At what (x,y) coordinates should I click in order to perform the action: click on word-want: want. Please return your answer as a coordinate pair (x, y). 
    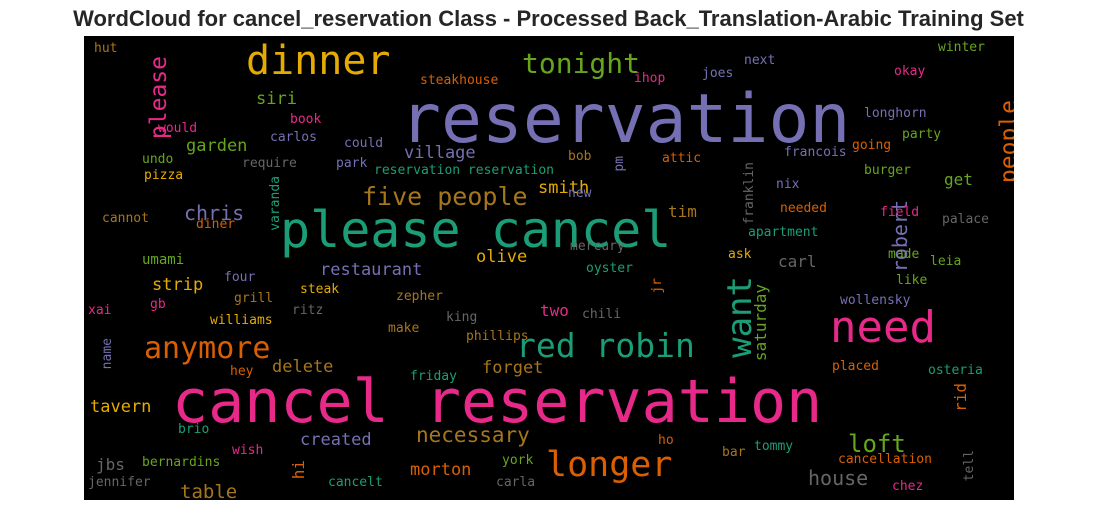
    Looking at the image, I should click on (740, 317).